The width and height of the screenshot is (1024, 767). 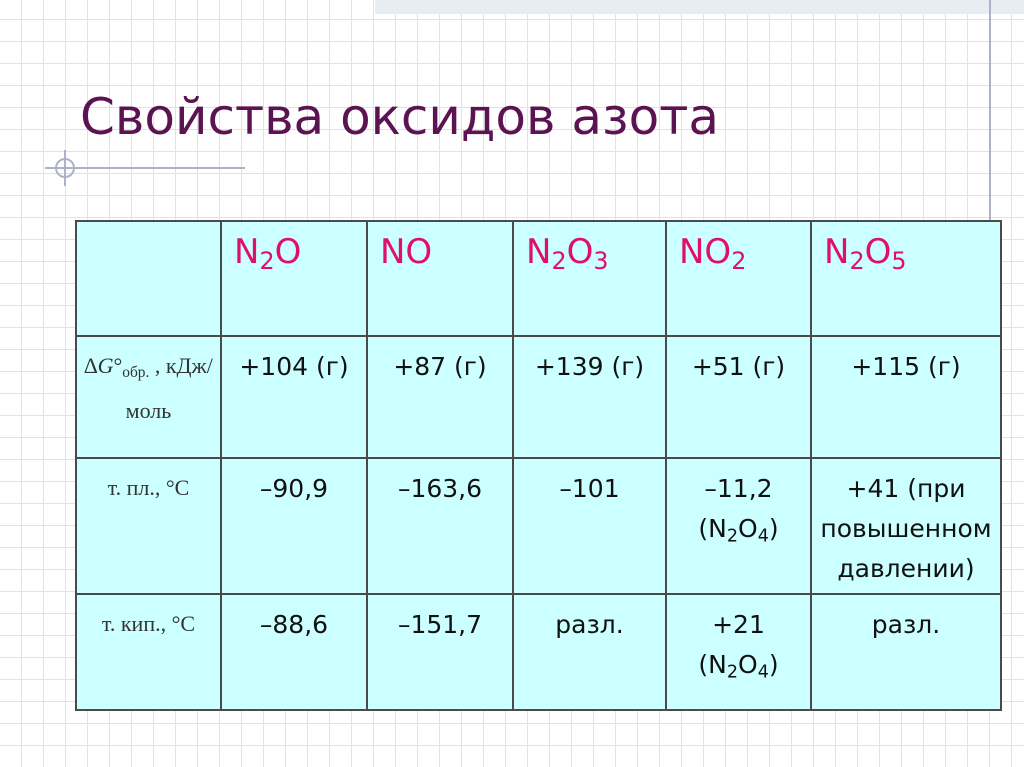 I want to click on header-row: N2O NO N2O3 NO2 N2O5, so click(x=538, y=278).